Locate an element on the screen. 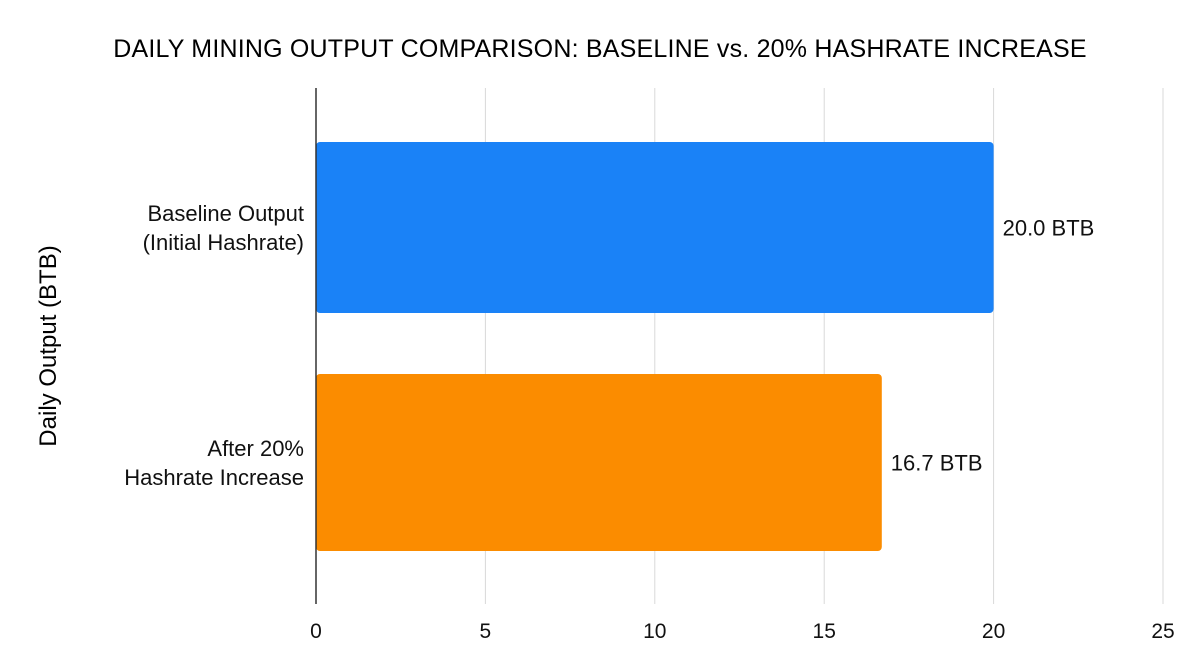  x-tick-label: 0 is located at coordinates (316, 631).